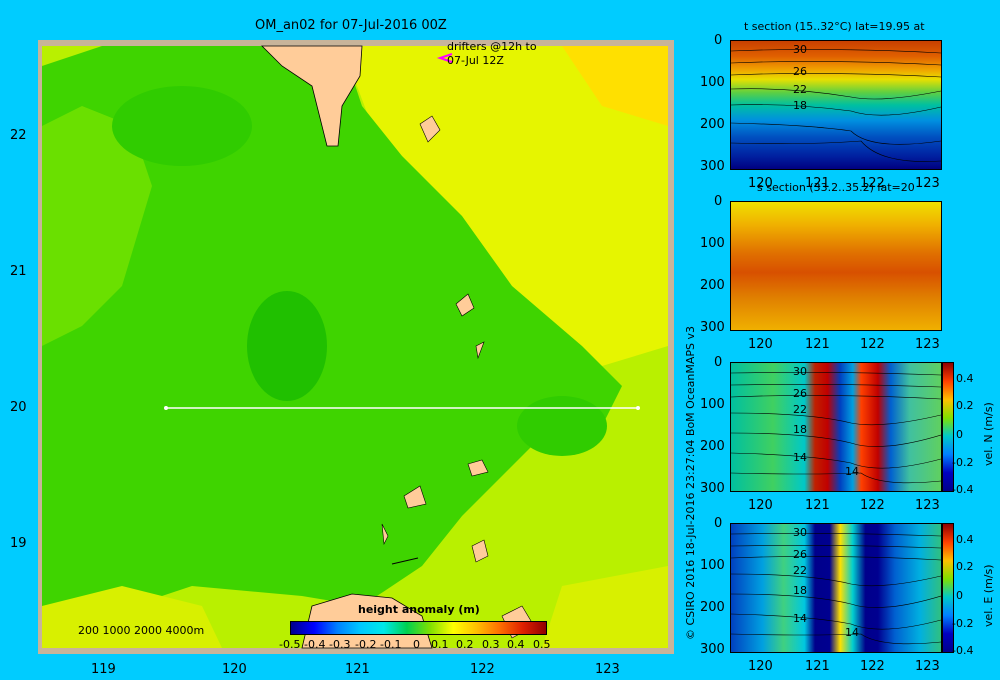 The image size is (1000, 680). I want to click on colorbar-title: height anomaly (m), so click(419, 609).